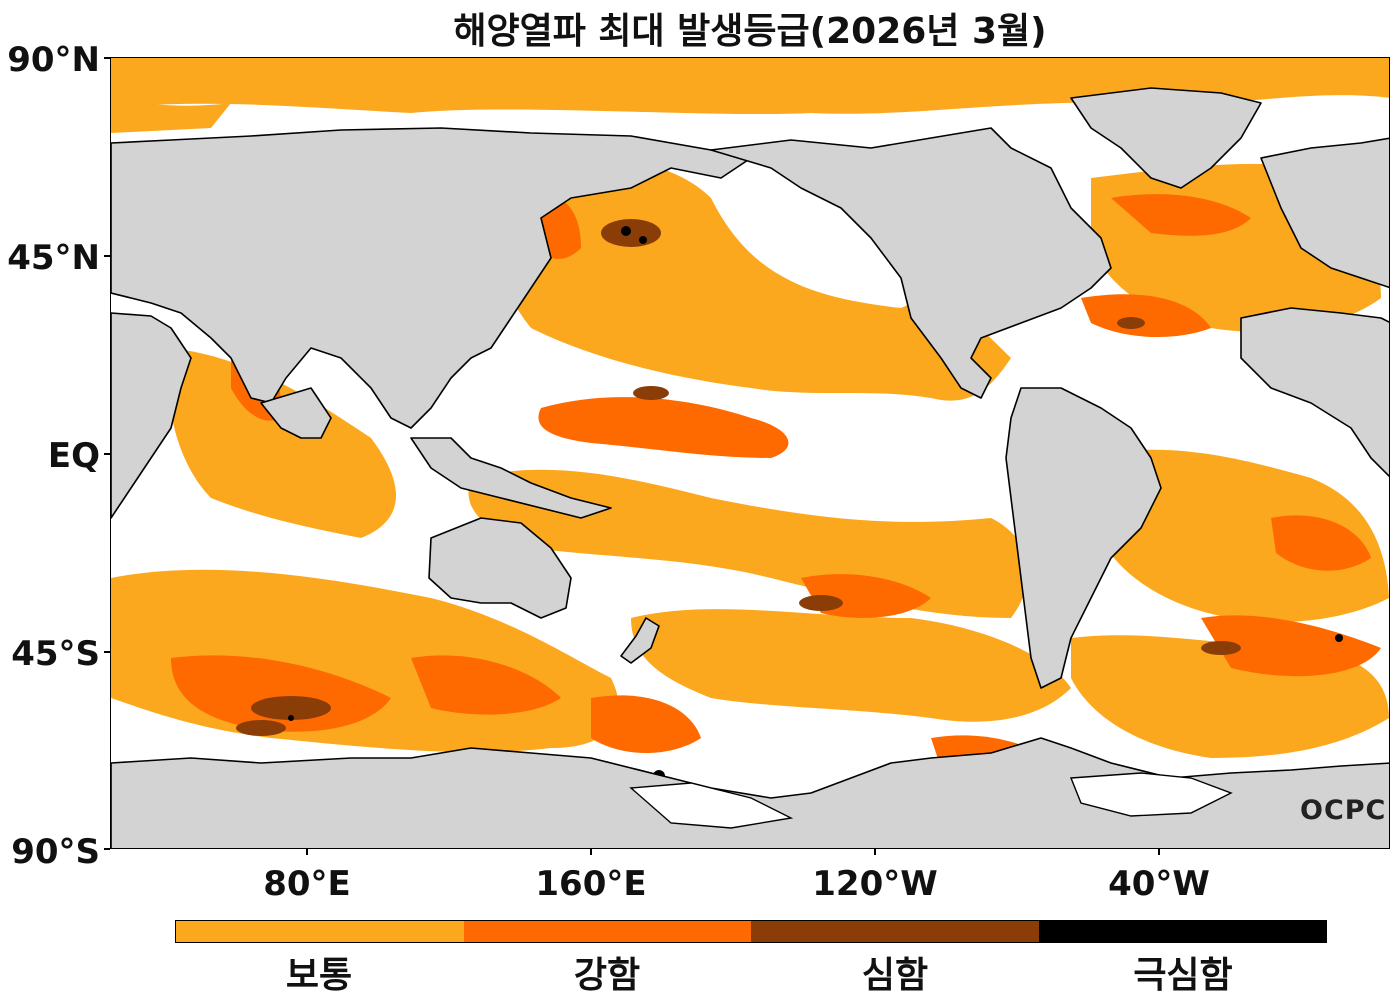 This screenshot has width=1400, height=1003. I want to click on landmass-europe, so click(1324, 213).